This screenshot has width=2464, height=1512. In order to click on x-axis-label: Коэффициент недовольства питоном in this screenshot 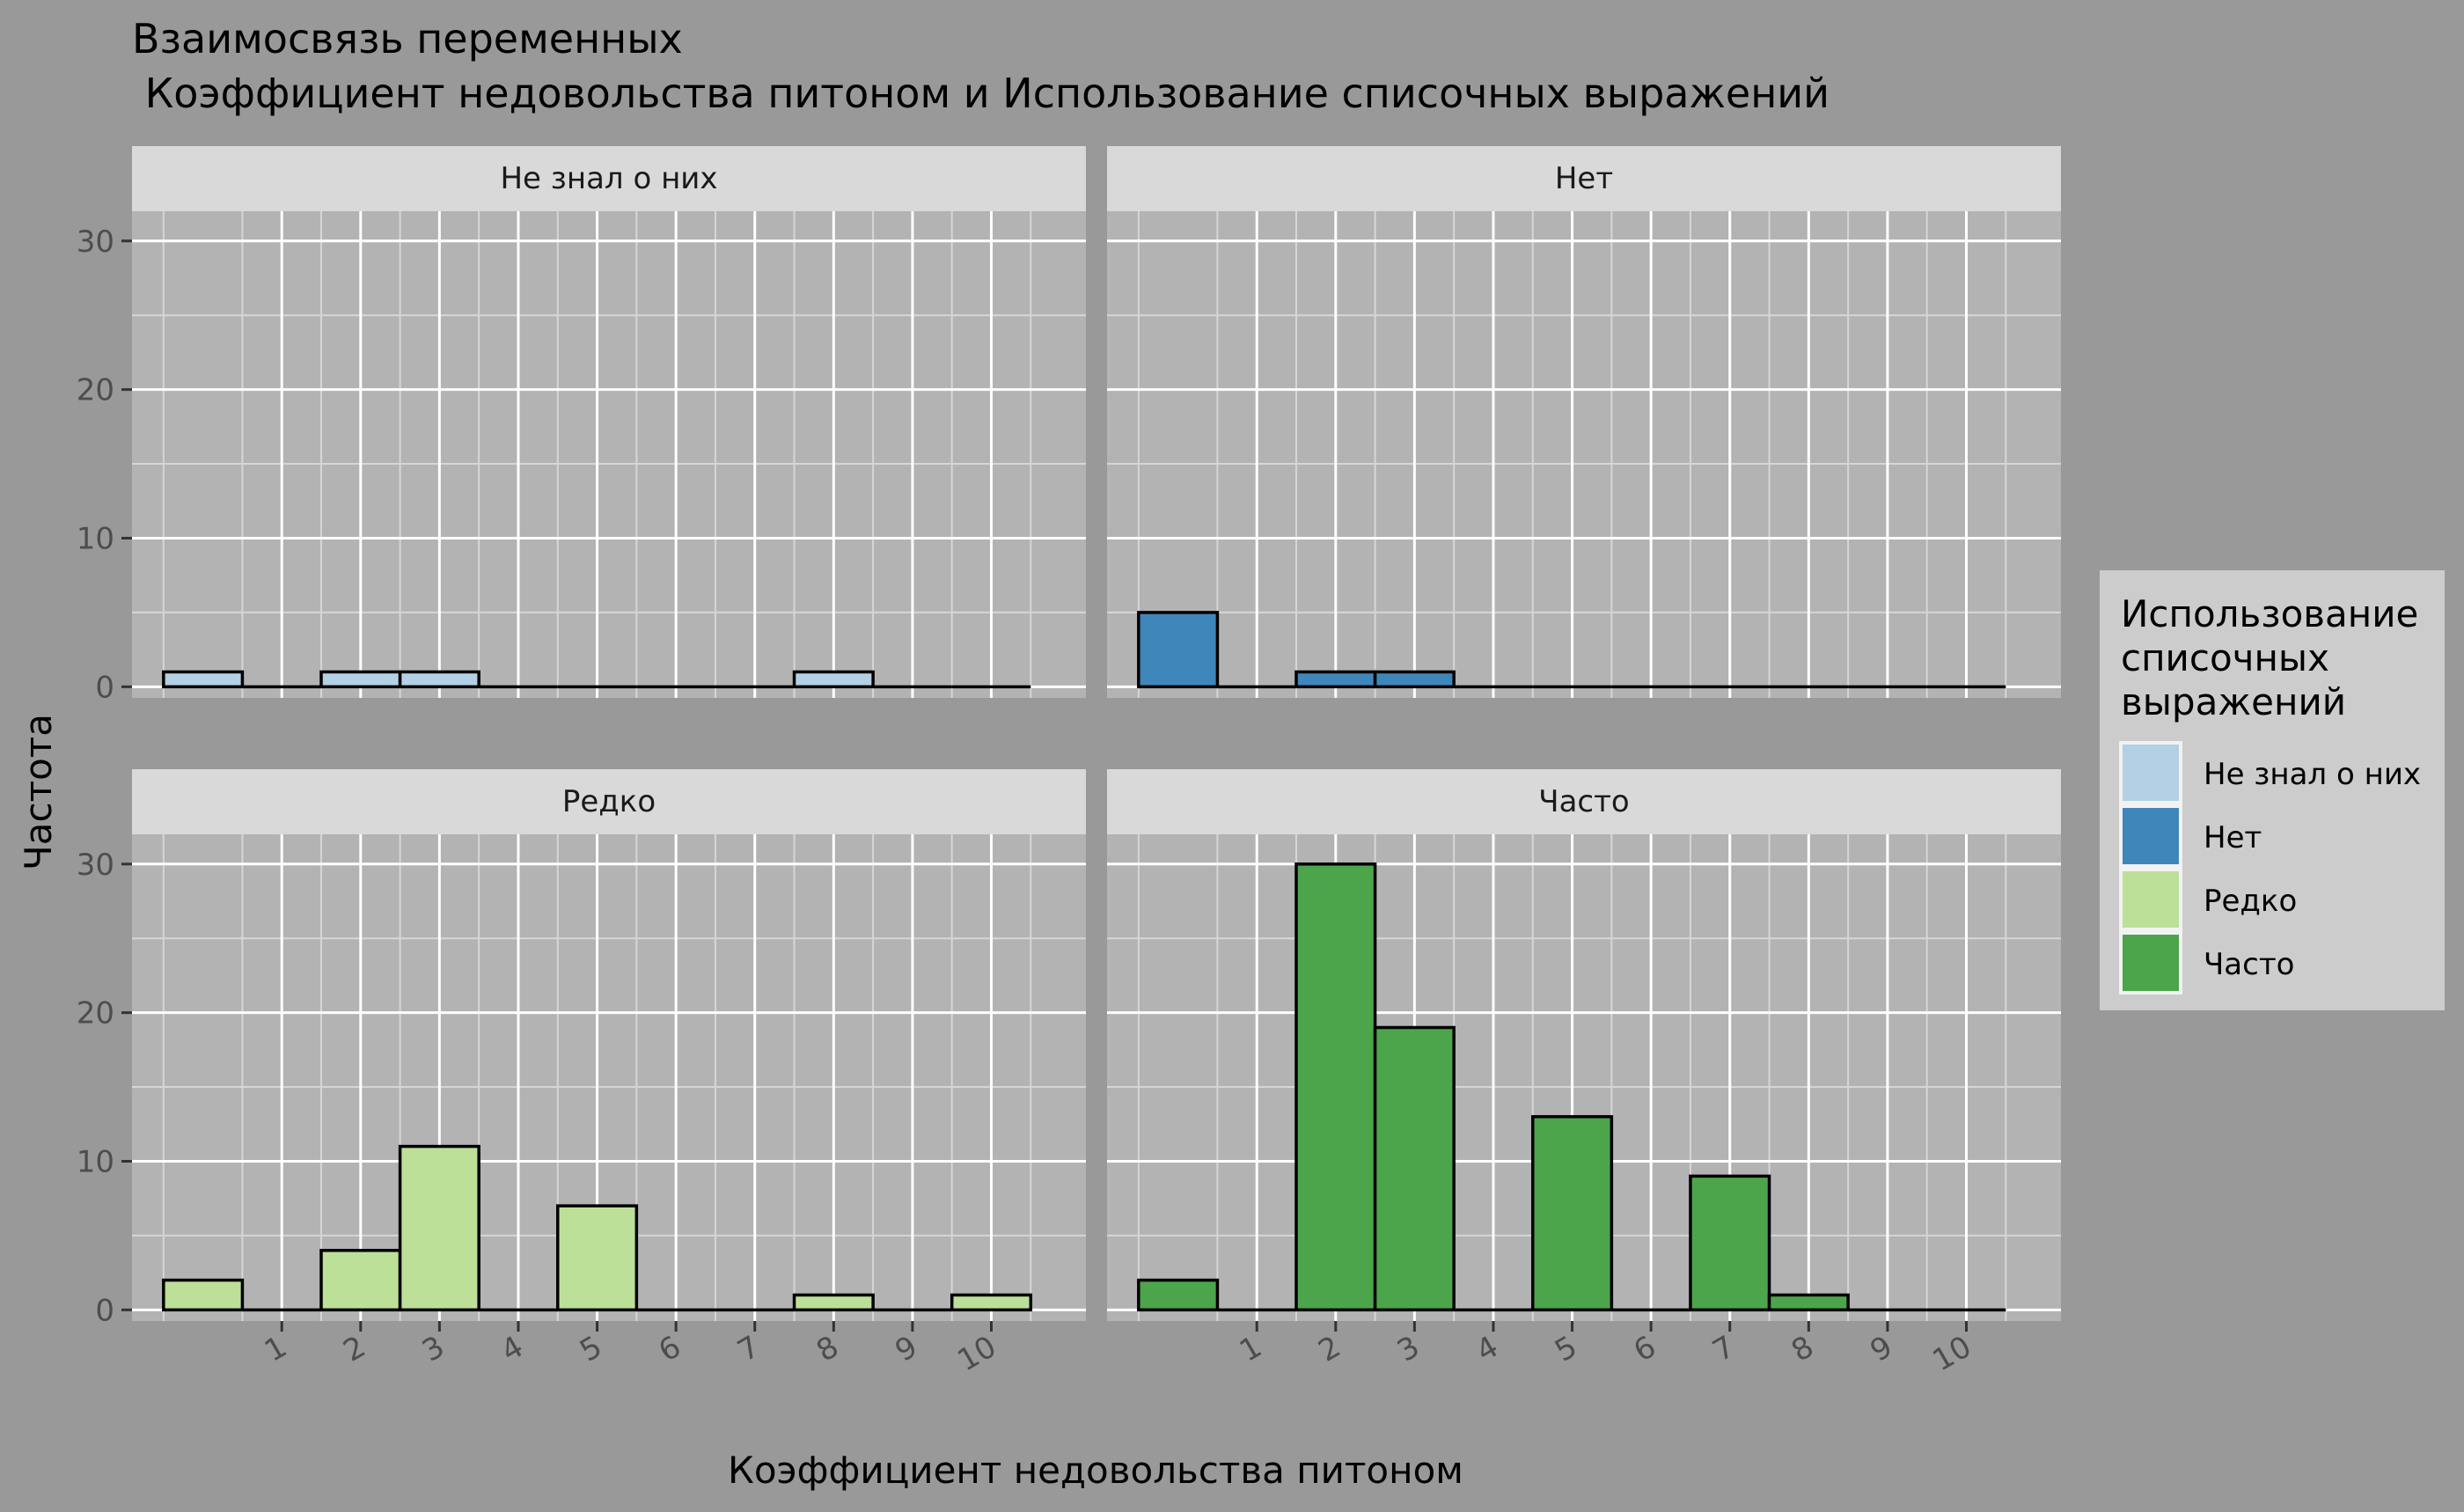, I will do `click(1095, 1470)`.